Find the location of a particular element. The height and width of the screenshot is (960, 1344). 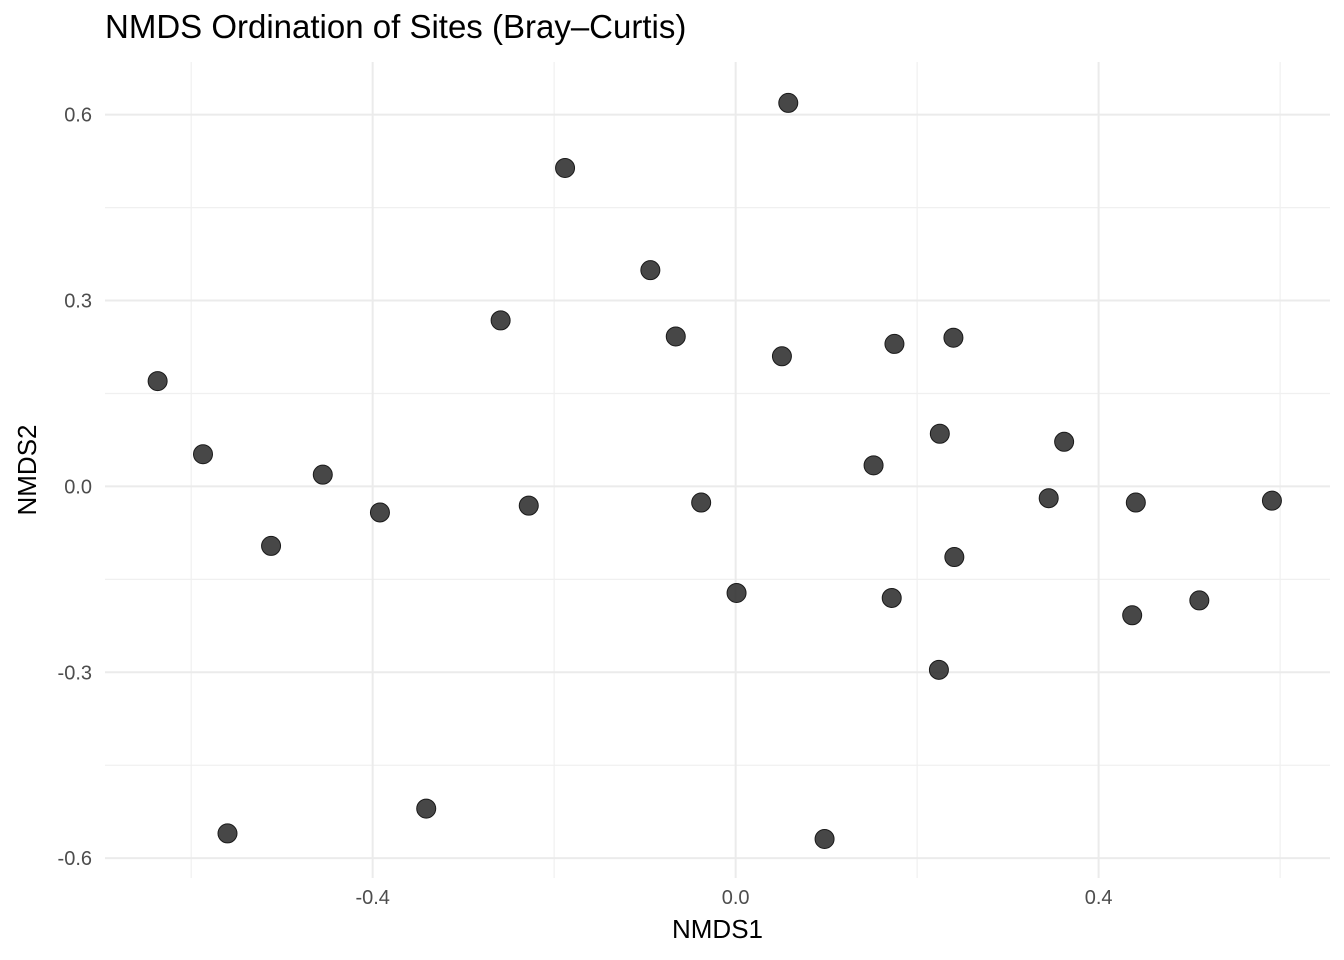

x-axis-title: NMDS1 is located at coordinates (717, 929).